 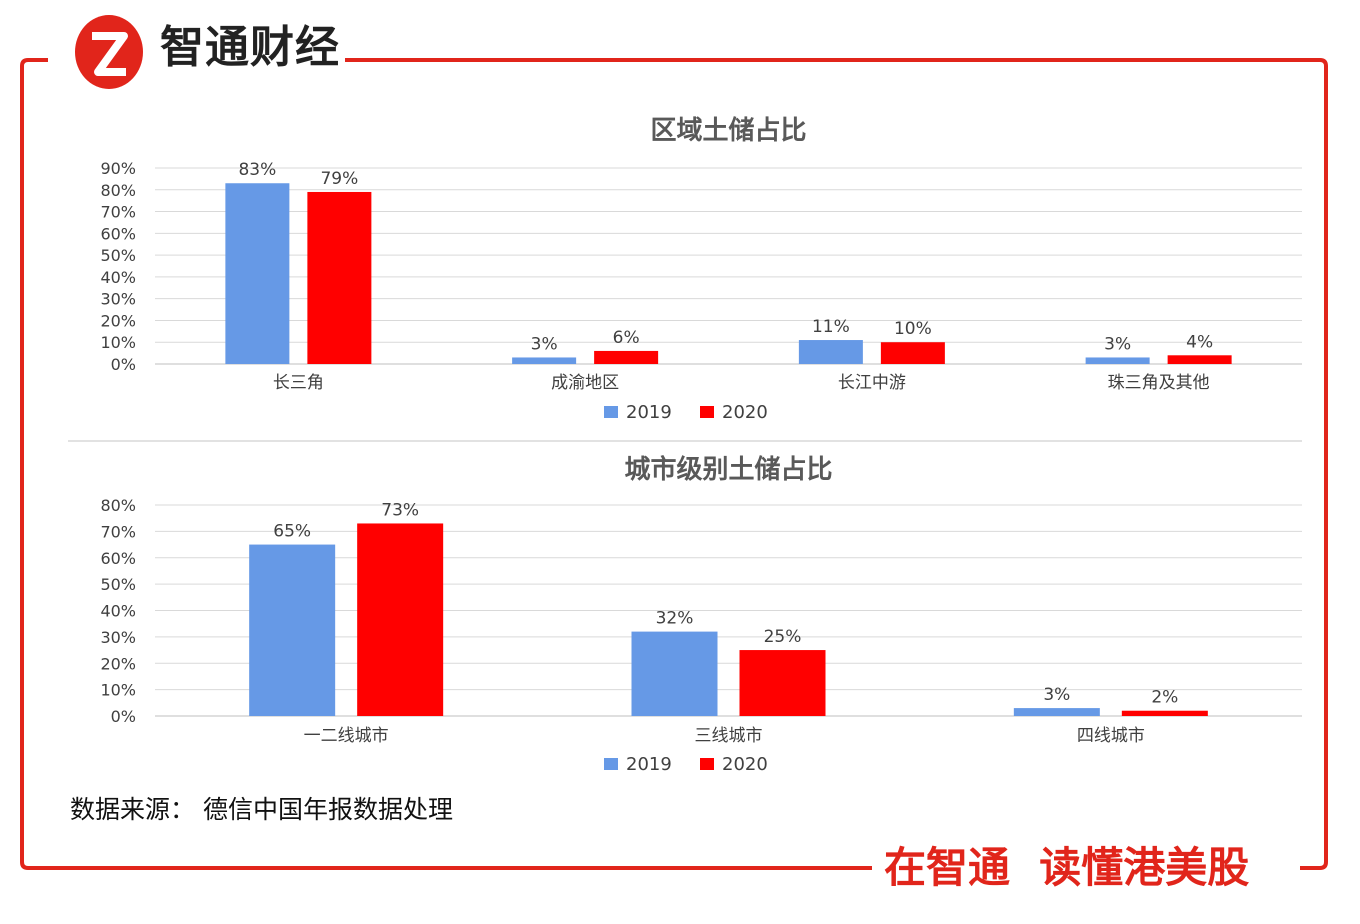 What do you see at coordinates (626, 338) in the screenshot?
I see `region-data-label: 6%` at bounding box center [626, 338].